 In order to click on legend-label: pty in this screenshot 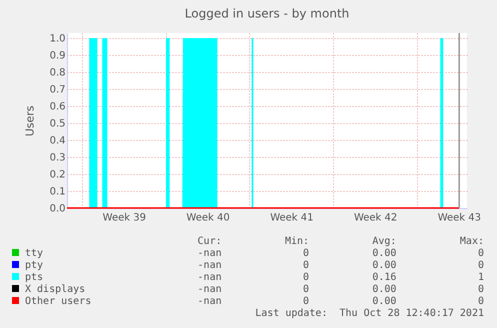, I will do `click(34, 266)`.